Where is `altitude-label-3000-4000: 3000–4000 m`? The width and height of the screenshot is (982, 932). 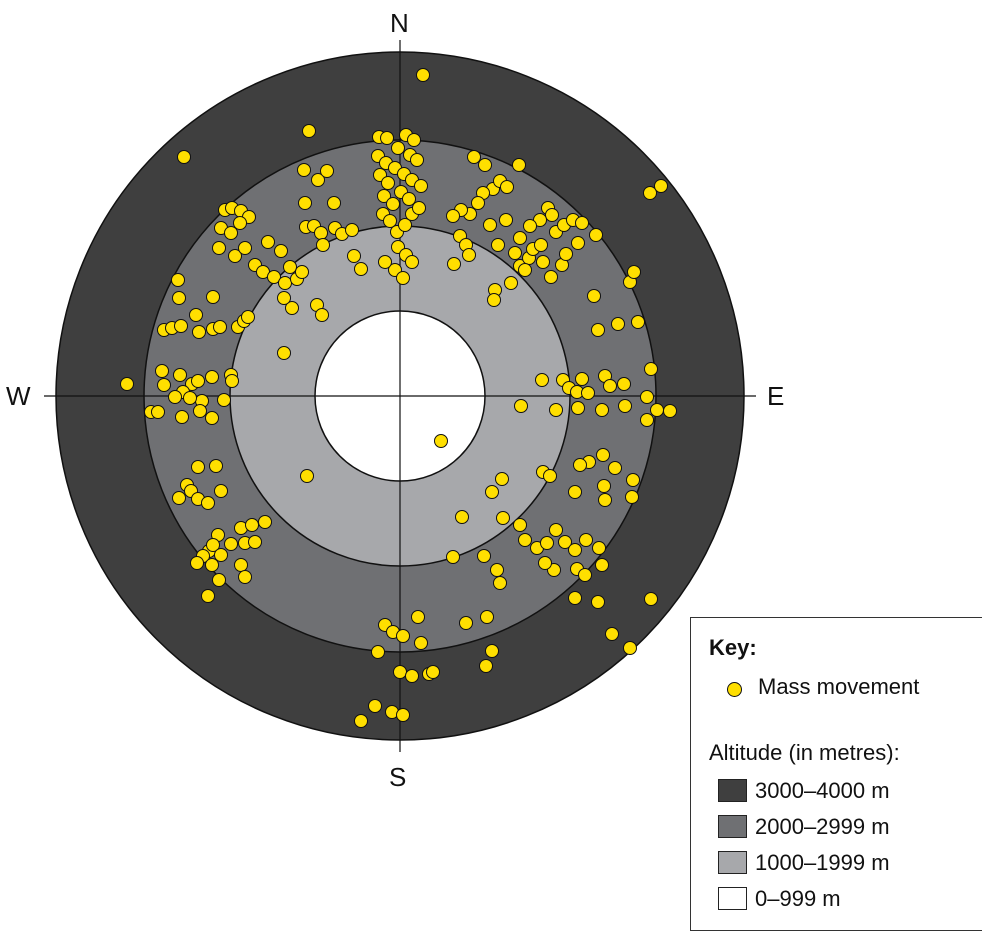 altitude-label-3000-4000: 3000–4000 m is located at coordinates (822, 790).